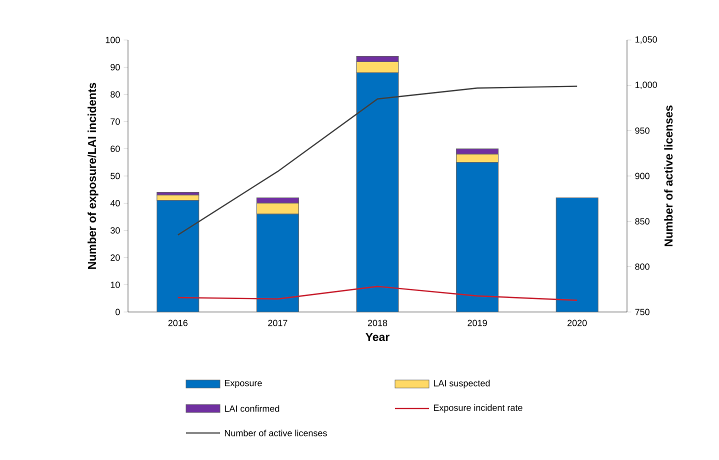 The width and height of the screenshot is (719, 460). Describe the element at coordinates (378, 337) in the screenshot. I see `x-axis-title: Year` at that location.